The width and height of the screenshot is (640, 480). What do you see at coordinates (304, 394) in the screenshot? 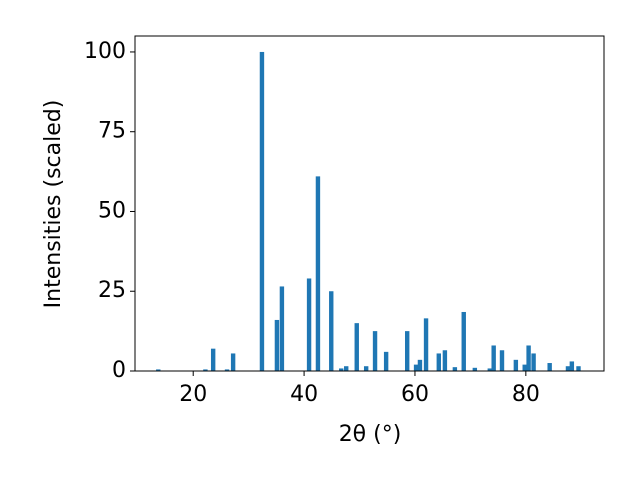
I see `x-tick-label: 40` at bounding box center [304, 394].